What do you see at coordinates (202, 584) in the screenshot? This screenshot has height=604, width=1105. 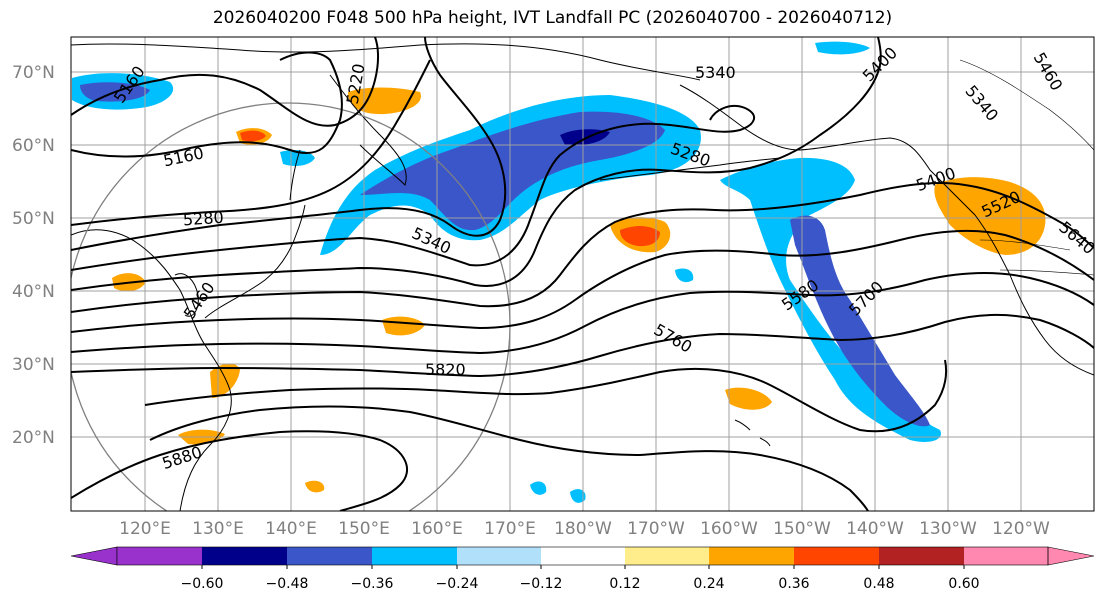 I see `colorbar-tick-label: −0.60` at bounding box center [202, 584].